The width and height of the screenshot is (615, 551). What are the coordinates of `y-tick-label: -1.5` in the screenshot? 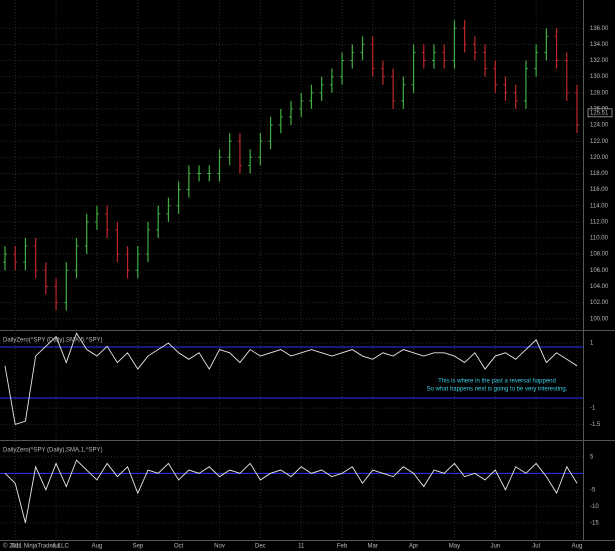 It's located at (595, 425).